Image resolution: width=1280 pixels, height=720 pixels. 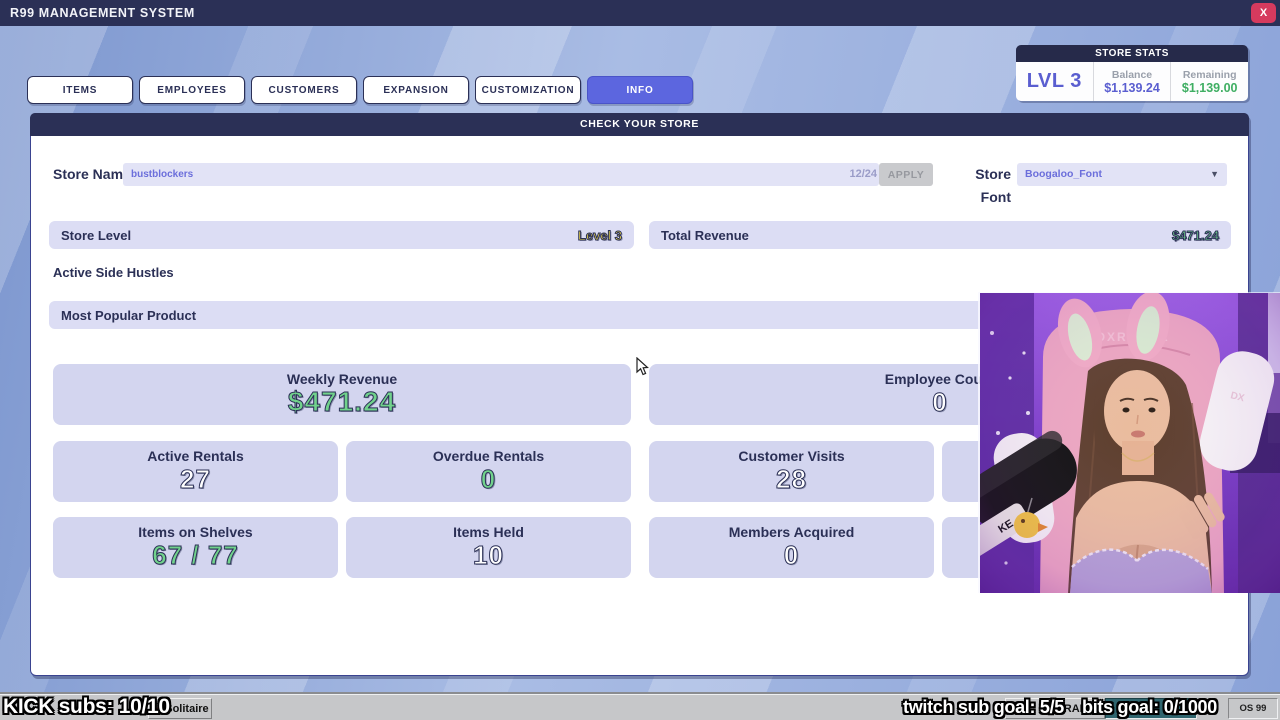 What do you see at coordinates (791, 479) in the screenshot?
I see `card-value: 28` at bounding box center [791, 479].